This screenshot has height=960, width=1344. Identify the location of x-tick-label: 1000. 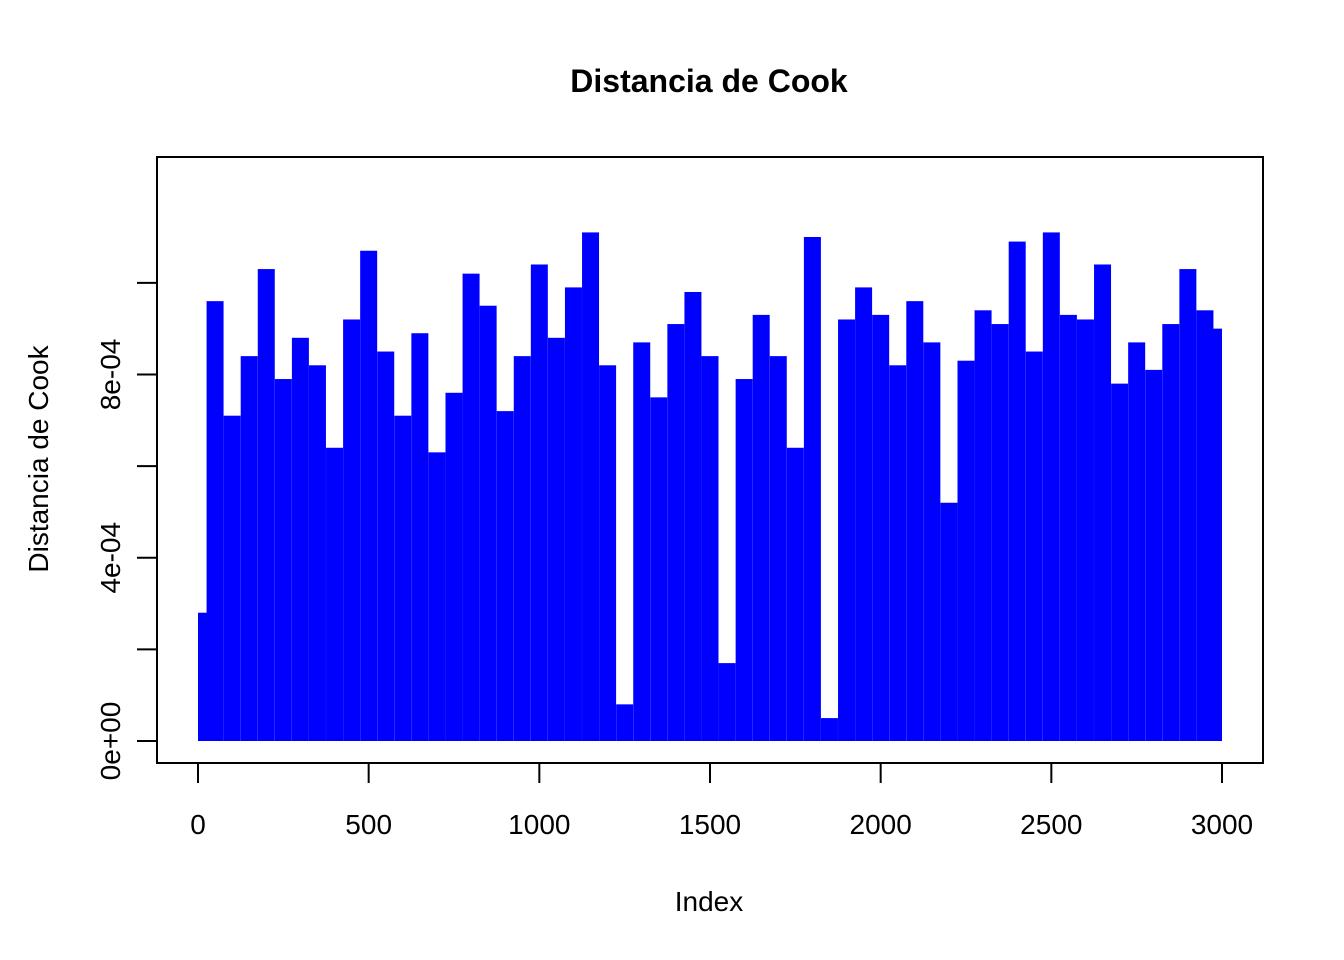
(539, 824).